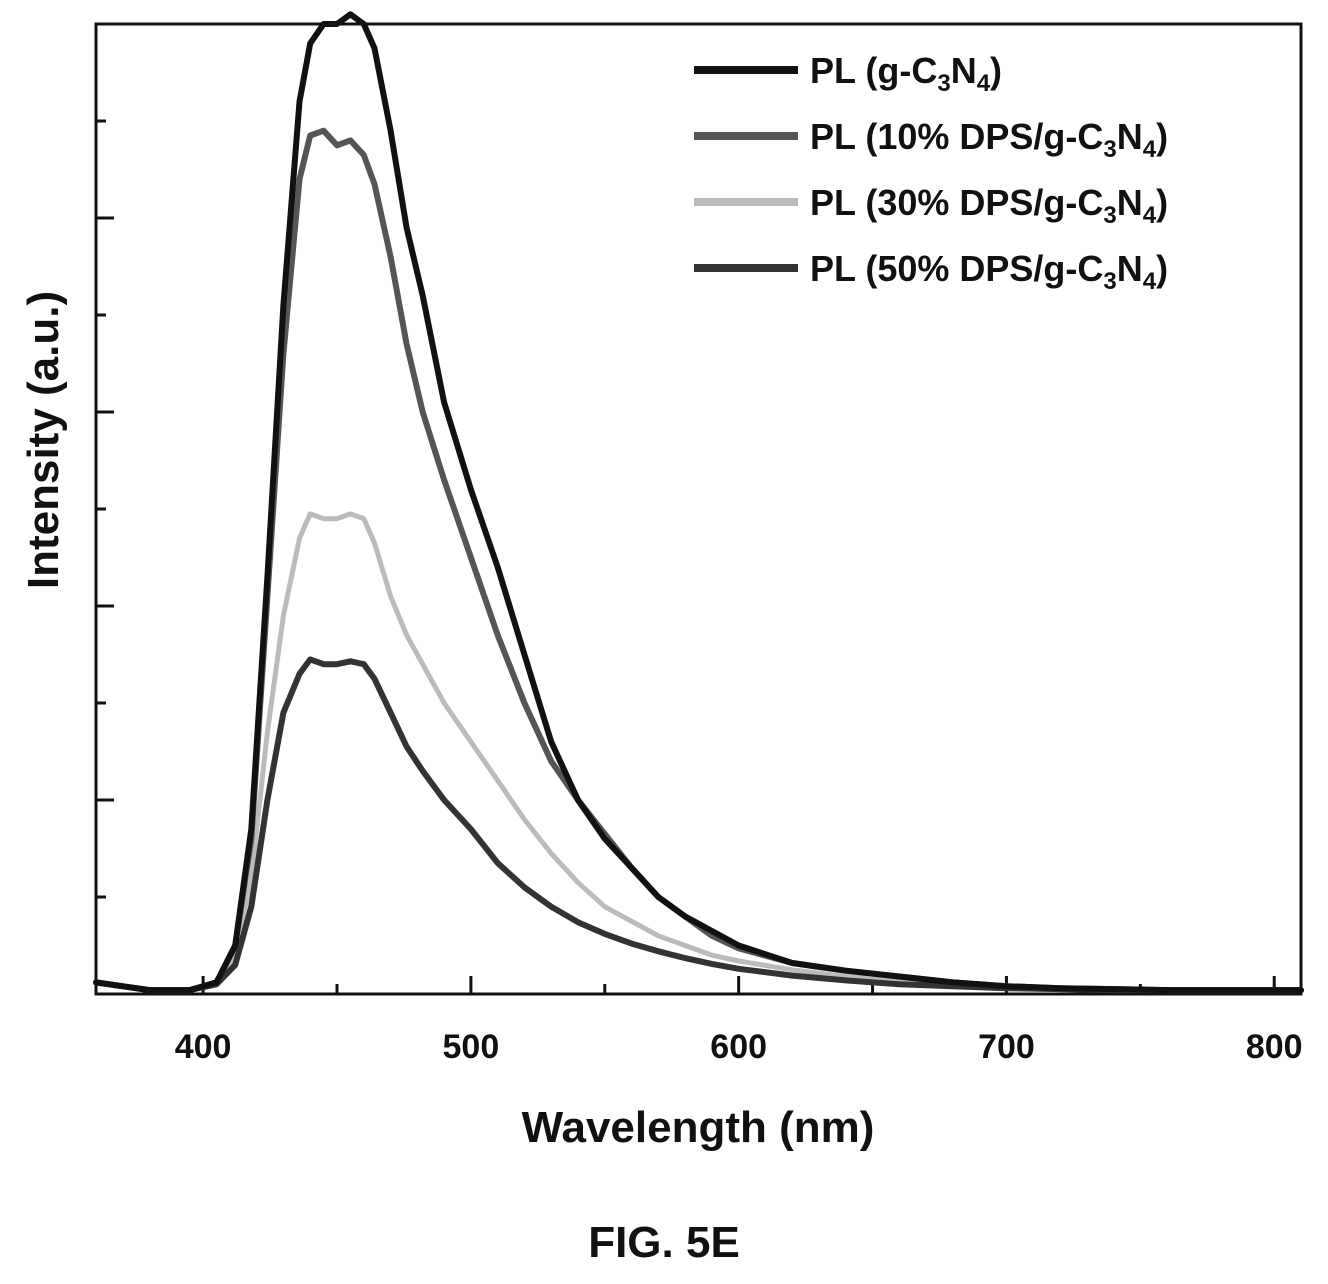  Describe the element at coordinates (203, 1047) in the screenshot. I see `x-tick-label: 400` at that location.